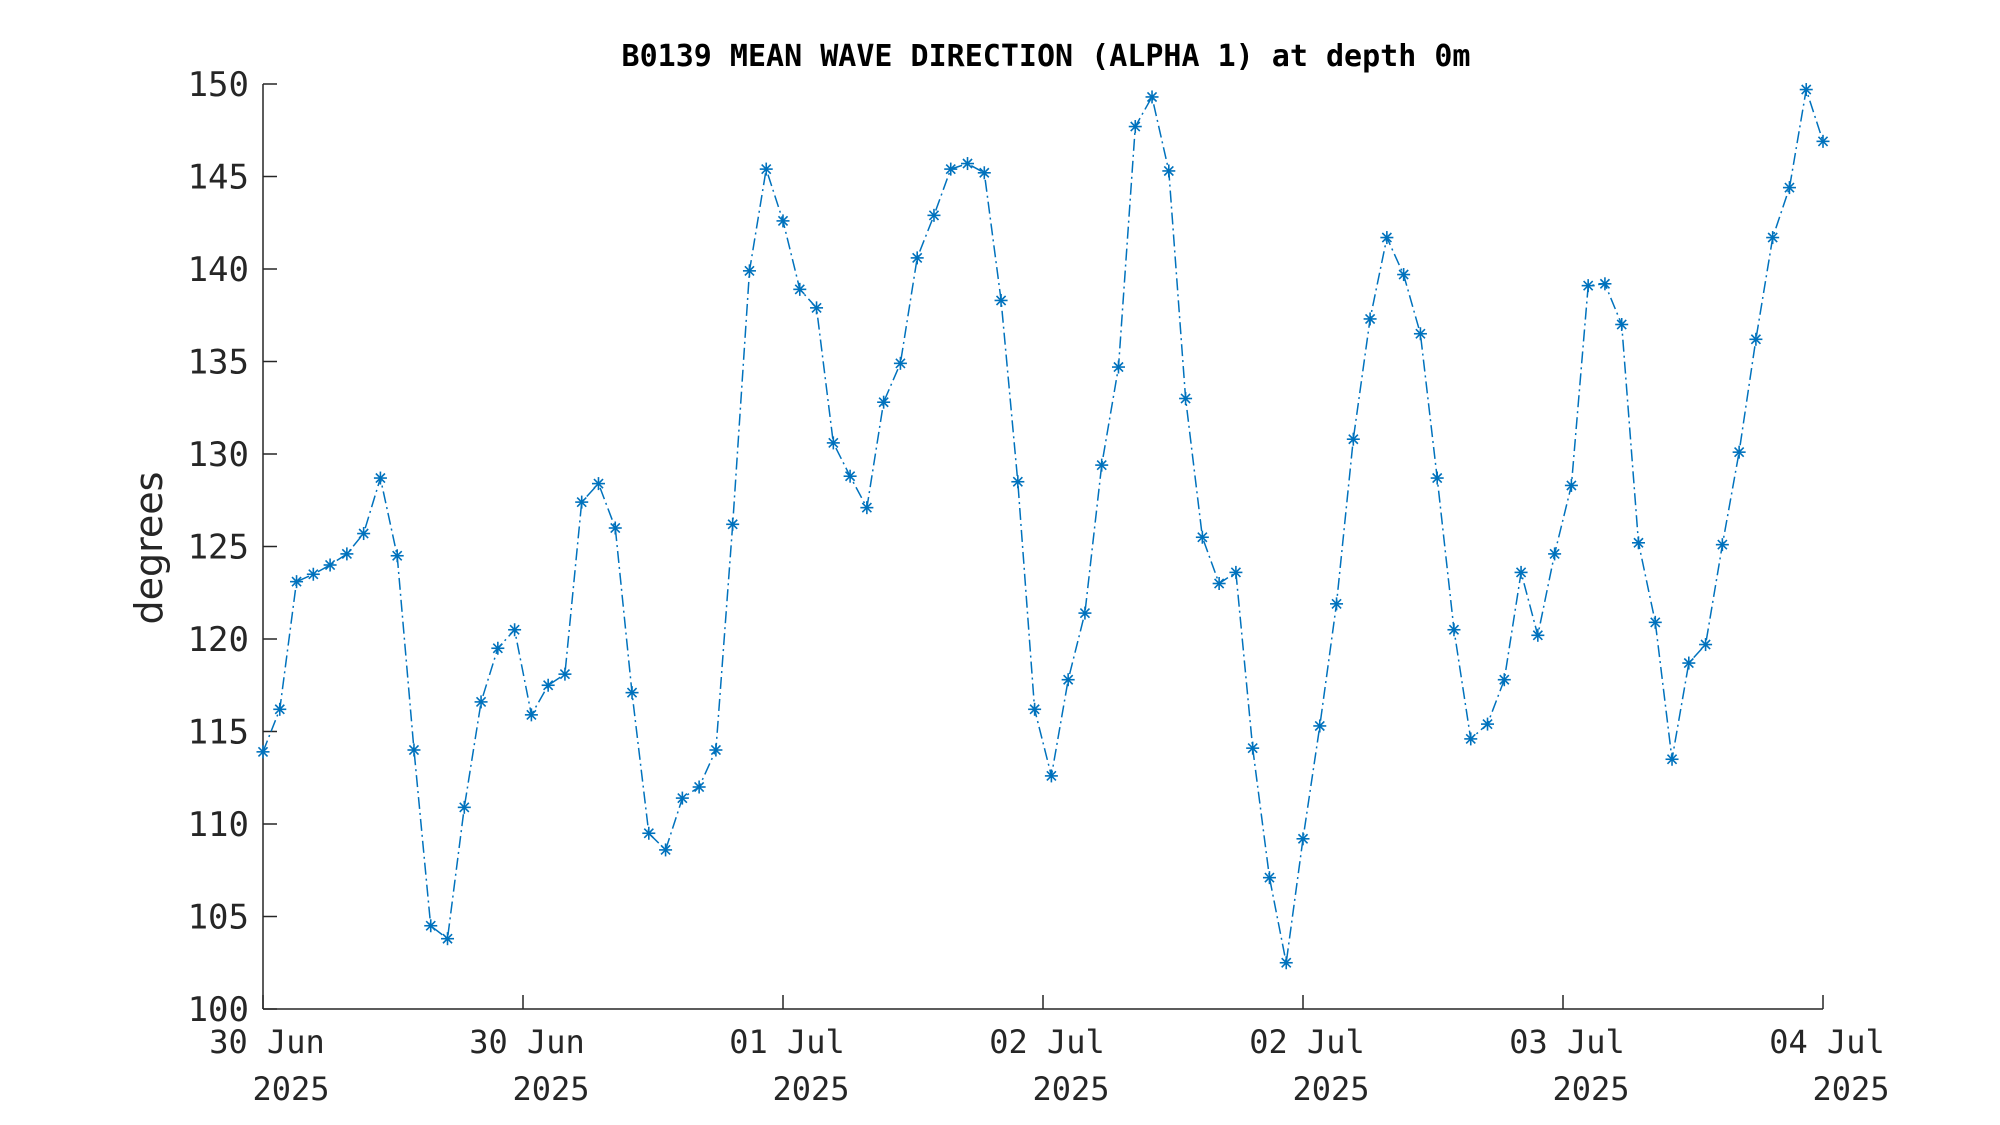  I want to click on y-tick-label: 135, so click(218, 363).